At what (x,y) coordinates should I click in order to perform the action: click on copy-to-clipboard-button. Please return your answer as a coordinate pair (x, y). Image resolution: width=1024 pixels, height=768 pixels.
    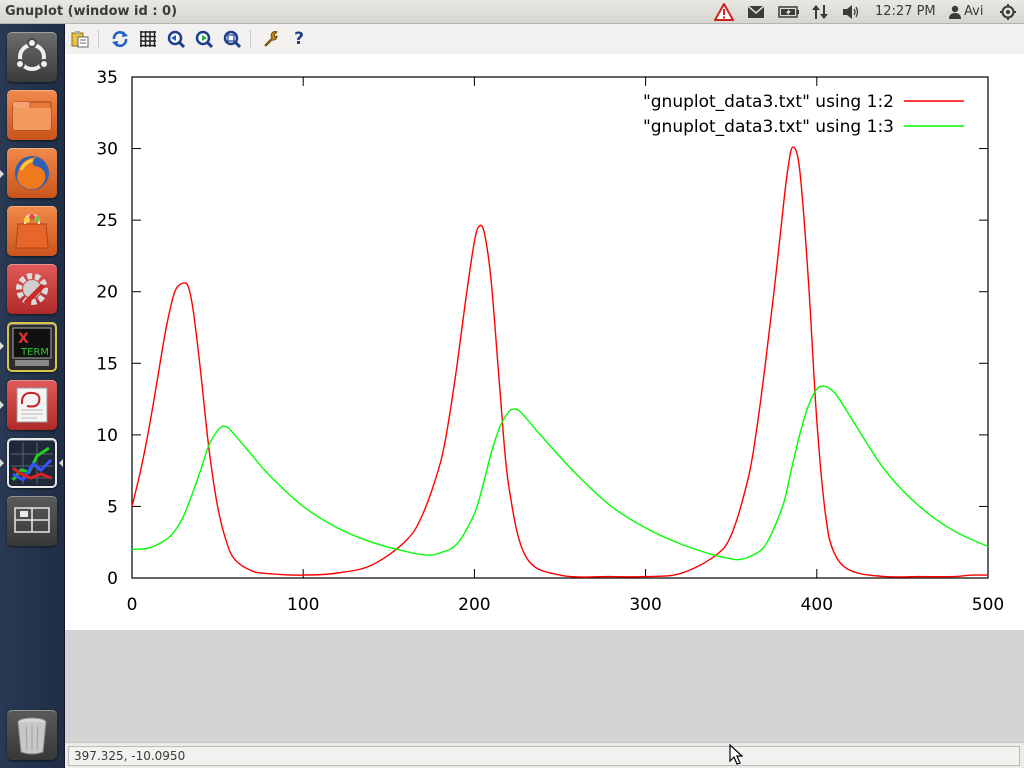
    Looking at the image, I should click on (80, 39).